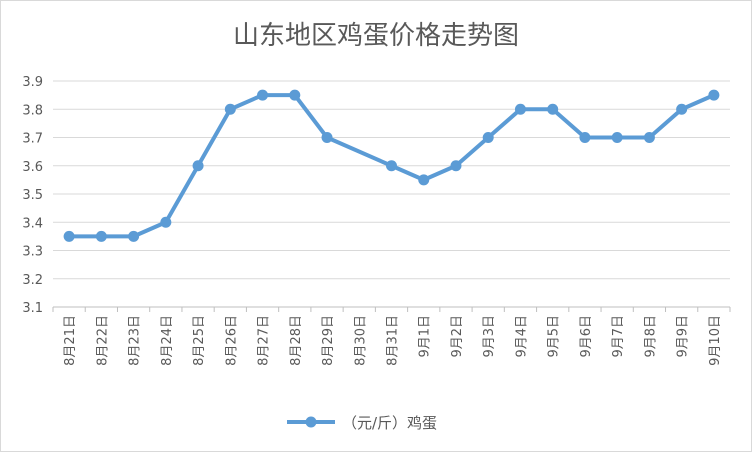 Image resolution: width=752 pixels, height=452 pixels. Describe the element at coordinates (264, 340) in the screenshot. I see `x-tick-label: 8月27日` at that location.